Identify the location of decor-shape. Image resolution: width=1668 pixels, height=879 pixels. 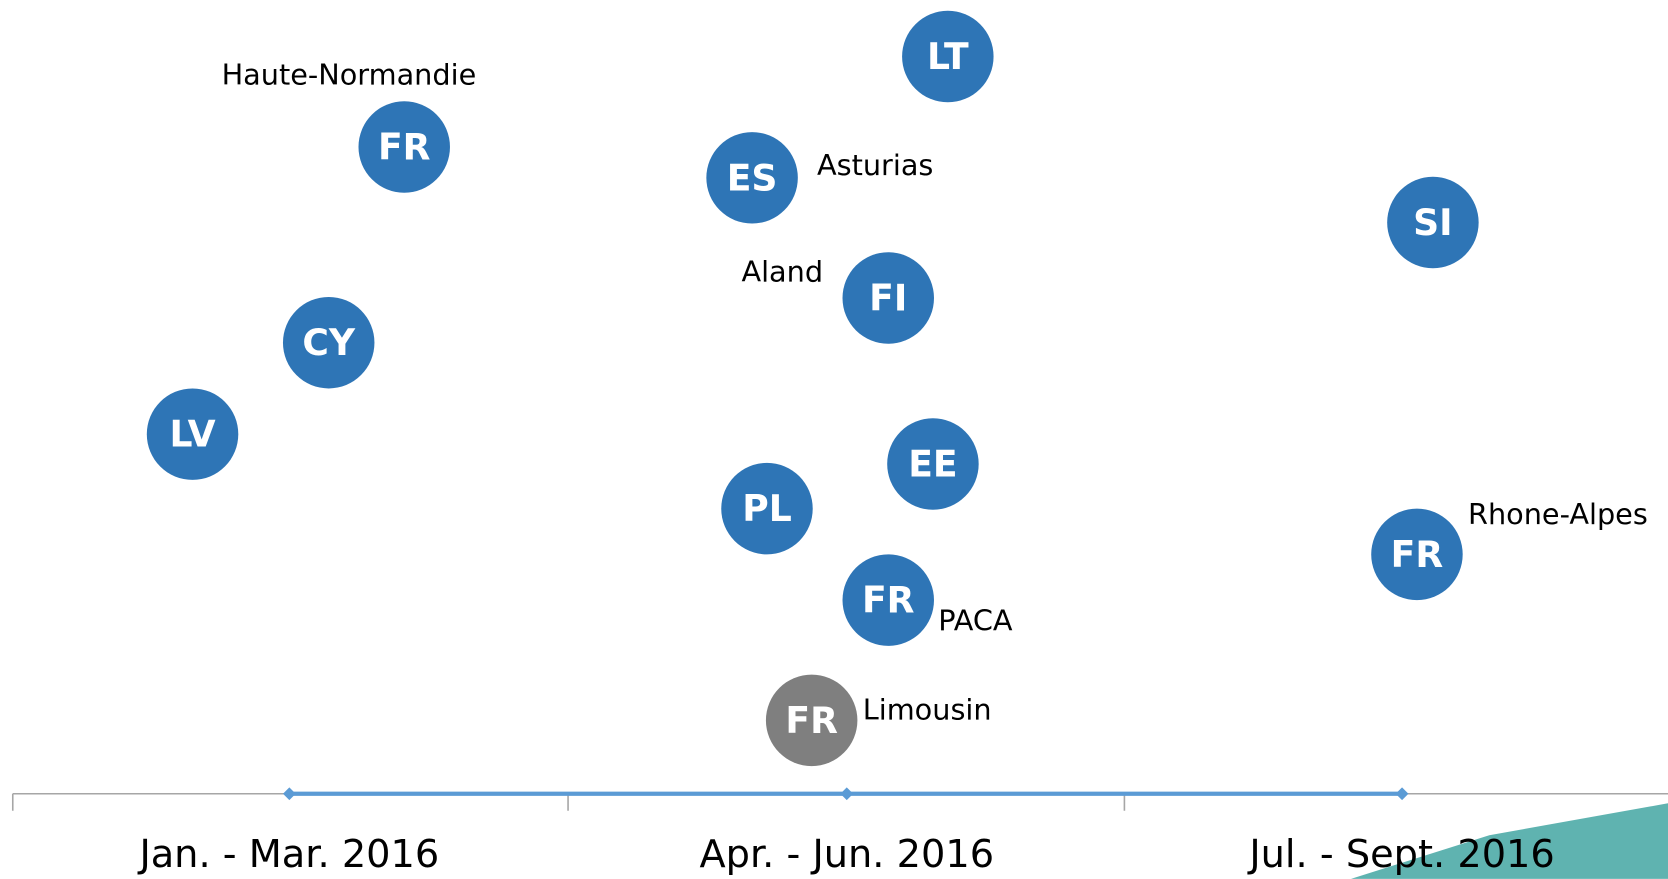
(1509, 841).